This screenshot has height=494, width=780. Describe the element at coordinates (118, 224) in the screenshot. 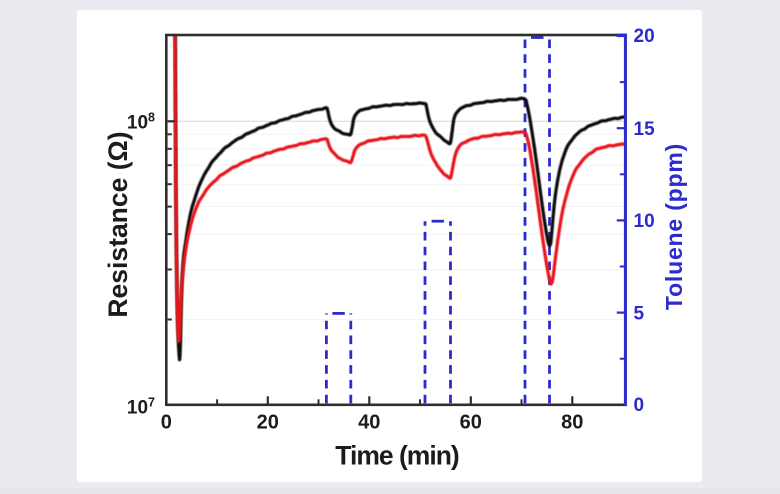

I see `svg-text: Resistance (Ω)` at that location.